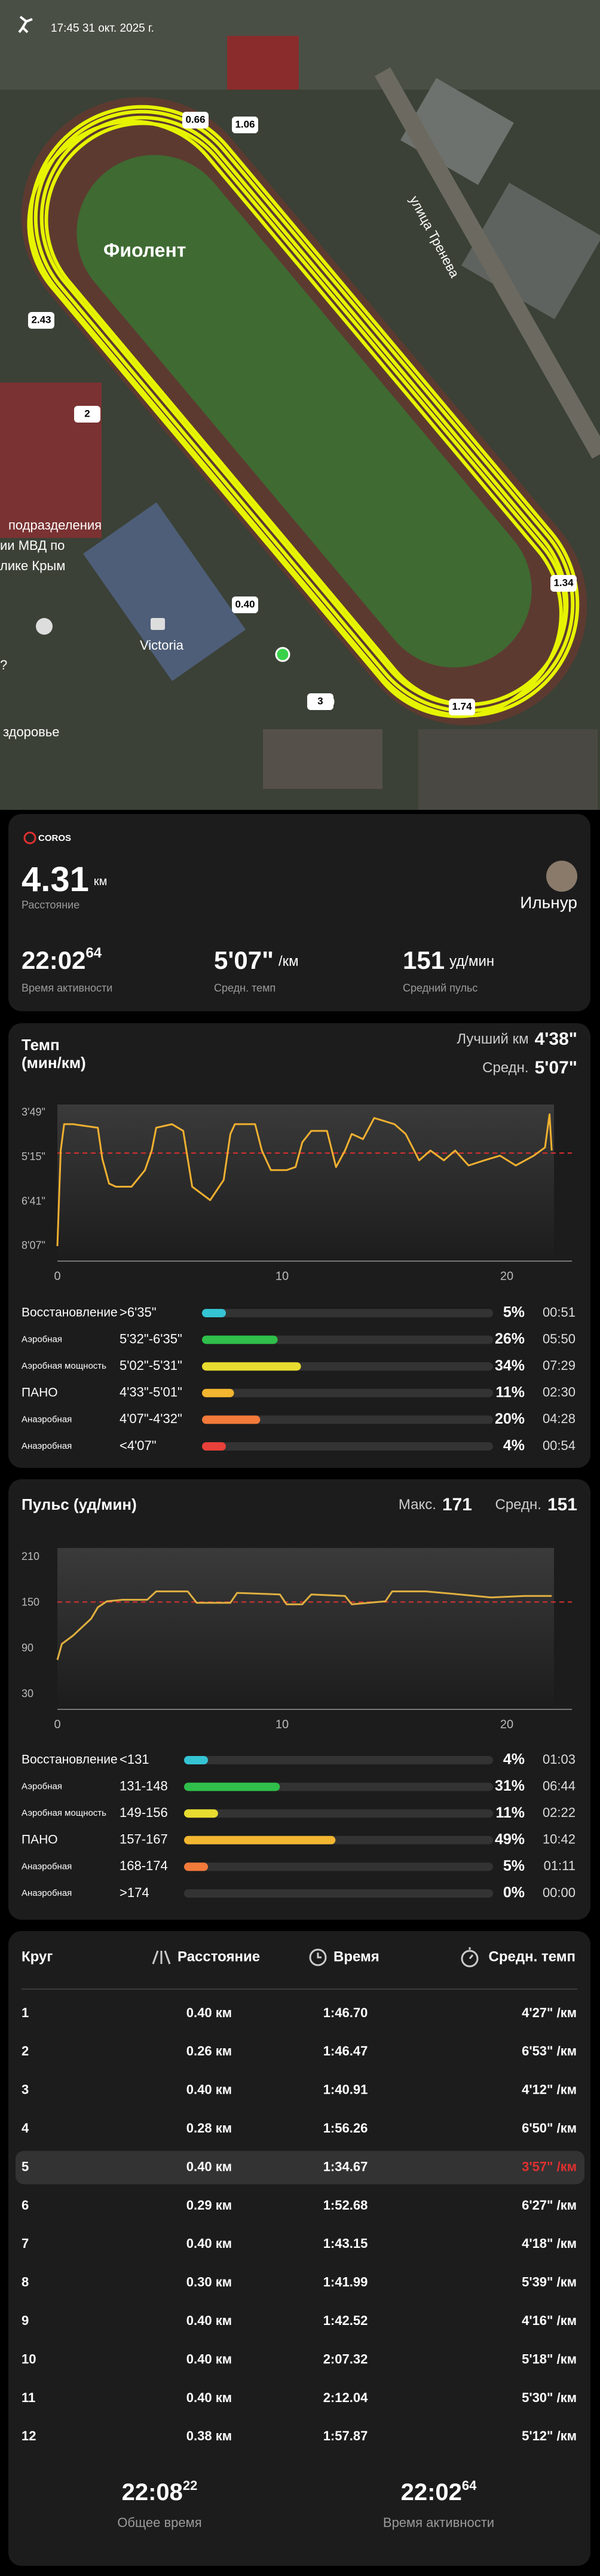  What do you see at coordinates (345, 2358) in the screenshot?
I see `lap-time: 2:07.32` at bounding box center [345, 2358].